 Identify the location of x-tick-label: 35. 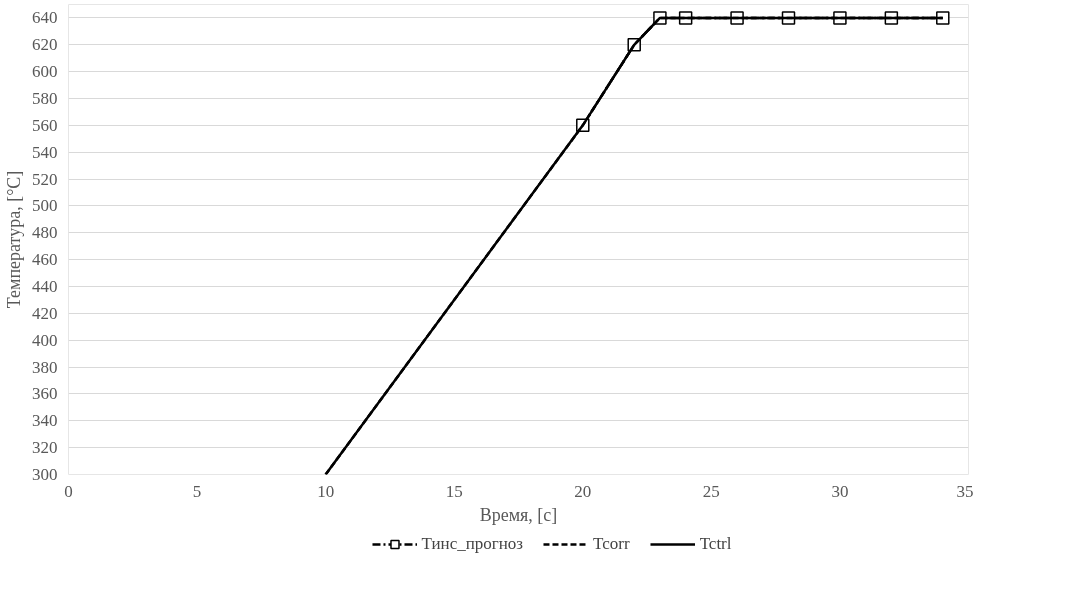
(965, 491).